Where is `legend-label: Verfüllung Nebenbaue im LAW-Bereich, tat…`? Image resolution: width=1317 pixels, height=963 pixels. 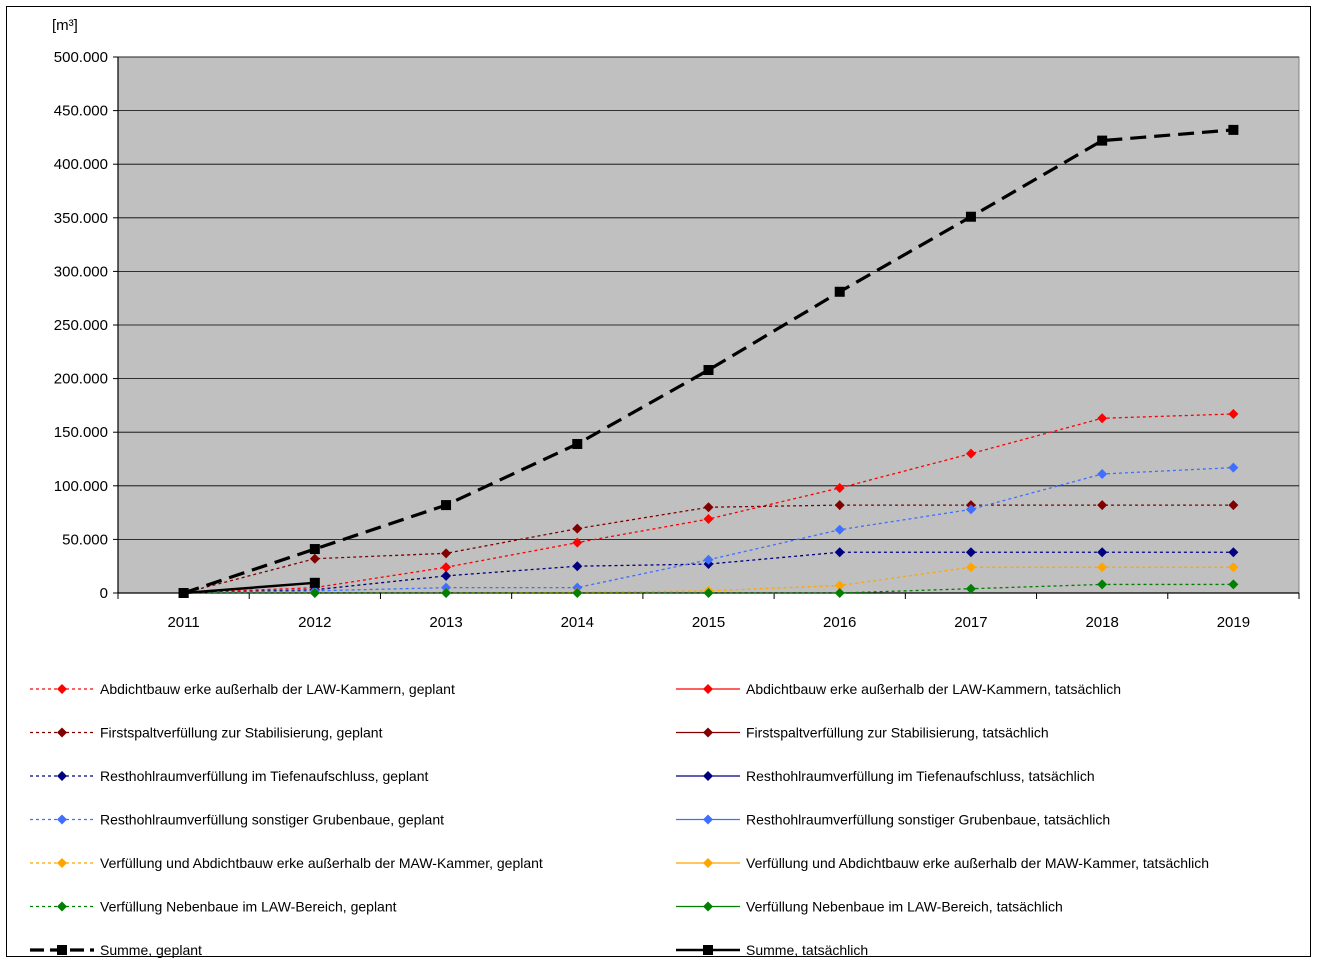
legend-label: Verfüllung Nebenbaue im LAW-Bereich, tat… is located at coordinates (904, 907).